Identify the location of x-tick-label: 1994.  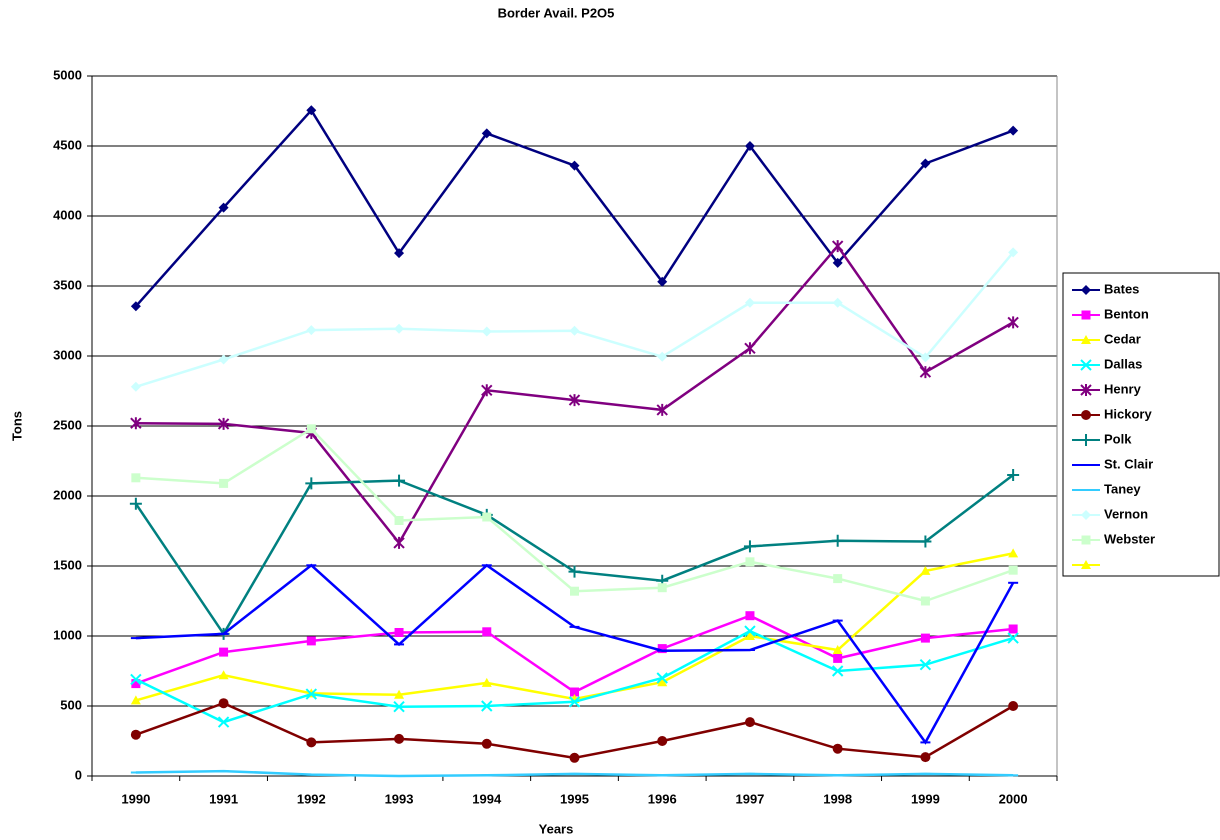
(487, 798).